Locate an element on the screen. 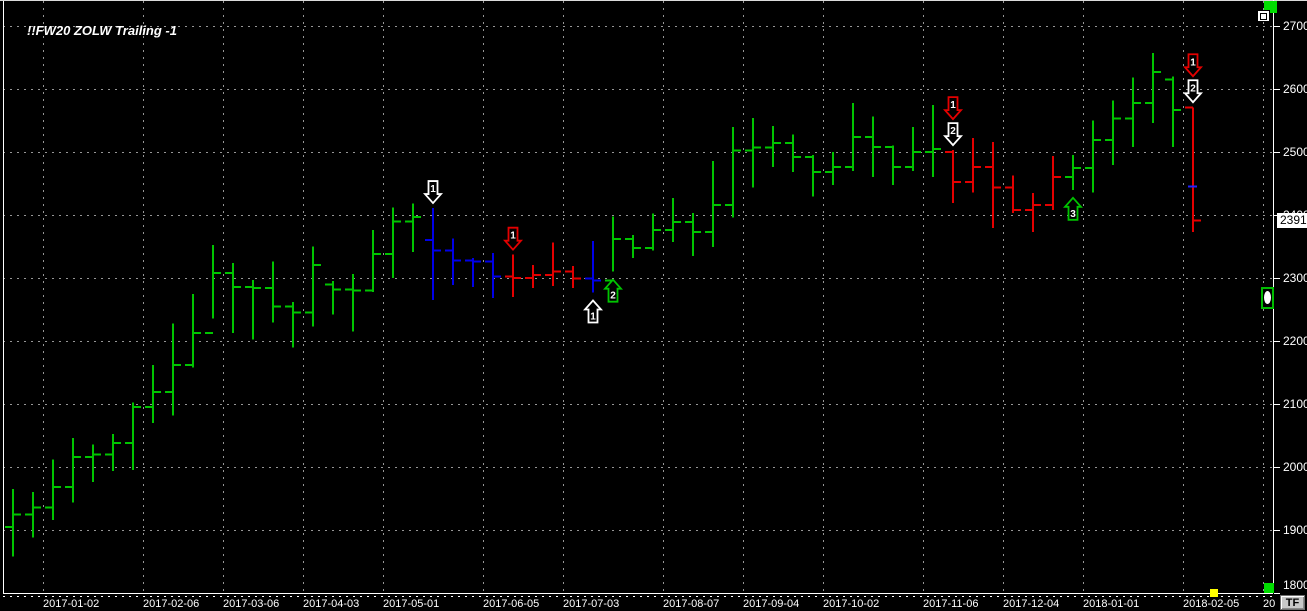  x-axis-label: 2017-06-05 is located at coordinates (511, 604).